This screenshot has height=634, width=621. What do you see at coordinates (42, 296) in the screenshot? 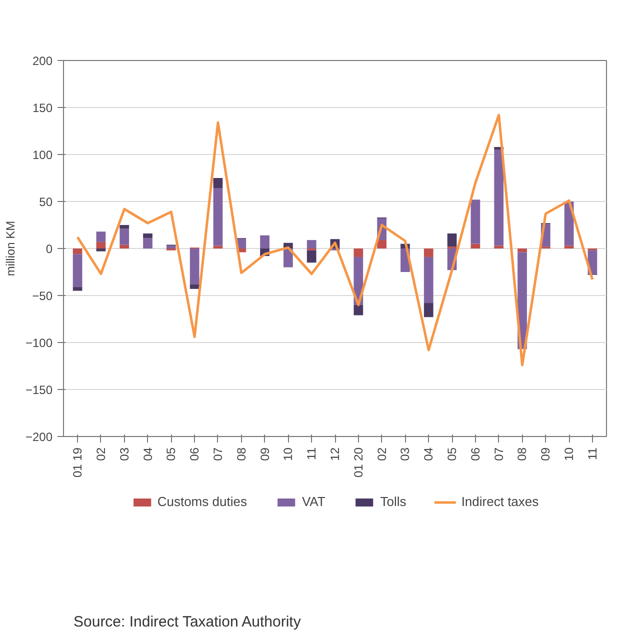
I see `y-tick-label: −50` at bounding box center [42, 296].